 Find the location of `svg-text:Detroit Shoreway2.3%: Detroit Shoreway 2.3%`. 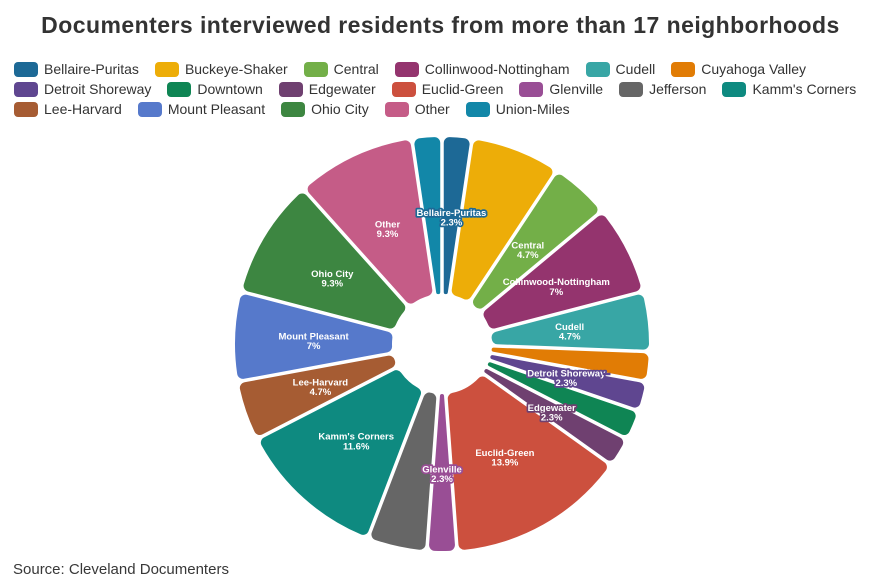

svg-text:Detroit Shoreway2.3%: Detroit Shoreway 2.3% is located at coordinates (566, 379).